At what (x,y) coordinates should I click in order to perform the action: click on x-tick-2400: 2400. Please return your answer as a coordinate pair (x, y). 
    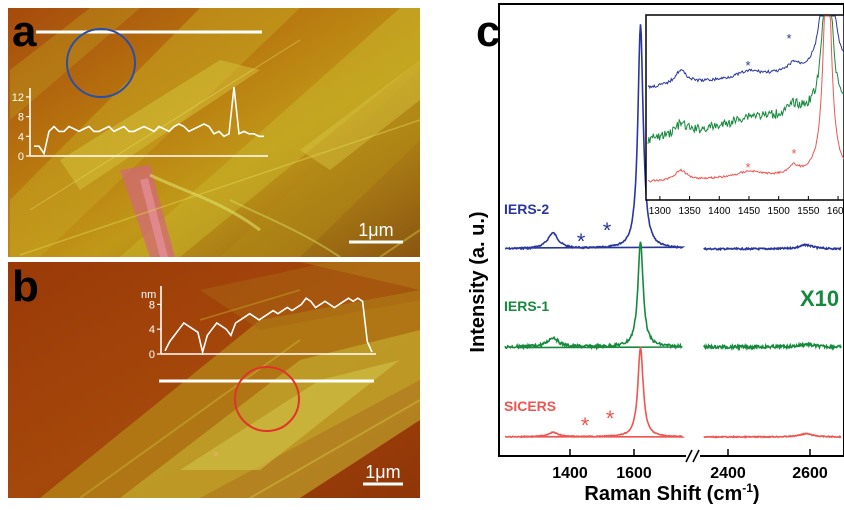
    Looking at the image, I should click on (728, 473).